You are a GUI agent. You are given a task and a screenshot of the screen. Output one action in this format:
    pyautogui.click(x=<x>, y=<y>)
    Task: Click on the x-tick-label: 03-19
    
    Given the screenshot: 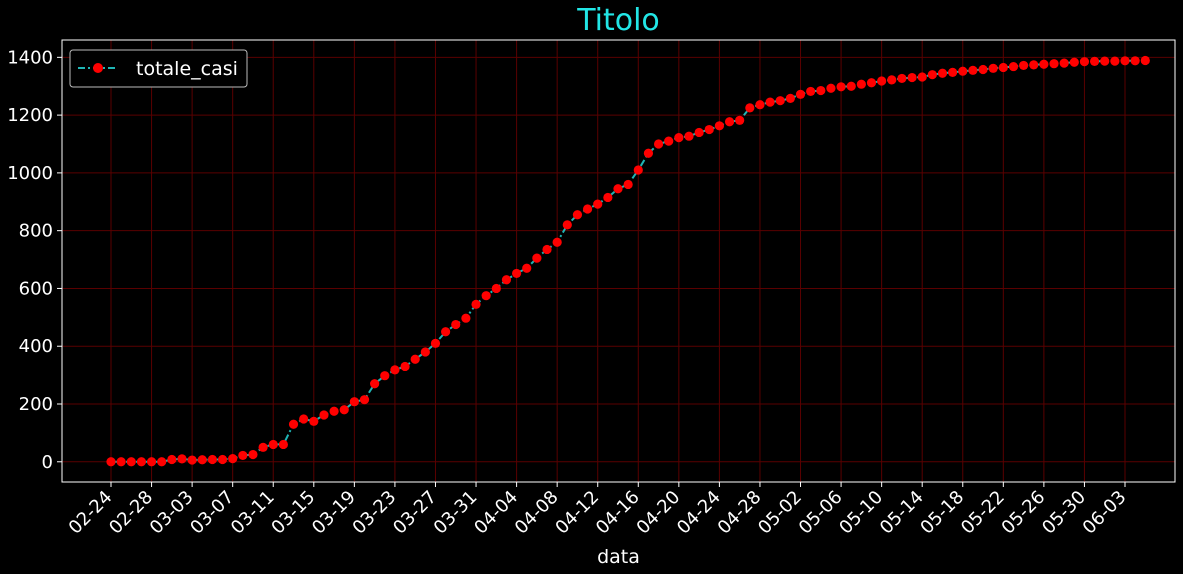 What is the action you would take?
    pyautogui.click(x=334, y=513)
    